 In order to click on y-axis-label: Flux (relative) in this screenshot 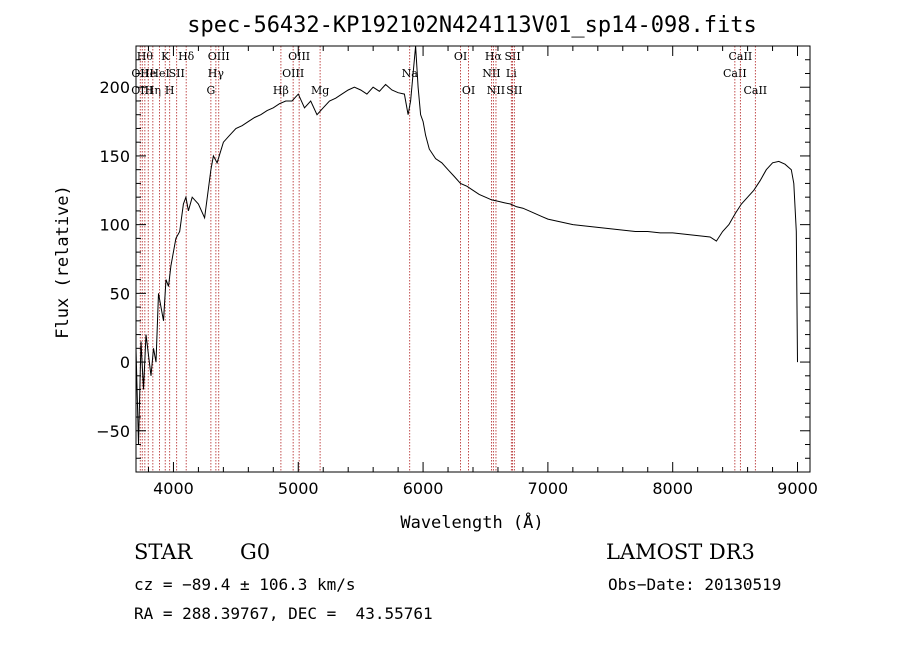, I will do `click(63, 262)`.